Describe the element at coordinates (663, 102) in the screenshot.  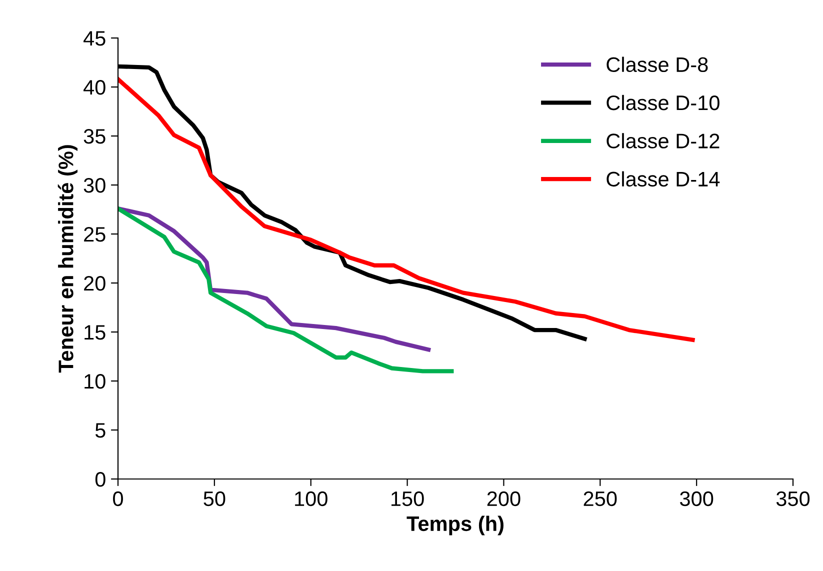
I see `legend-label: Classe D-10` at that location.